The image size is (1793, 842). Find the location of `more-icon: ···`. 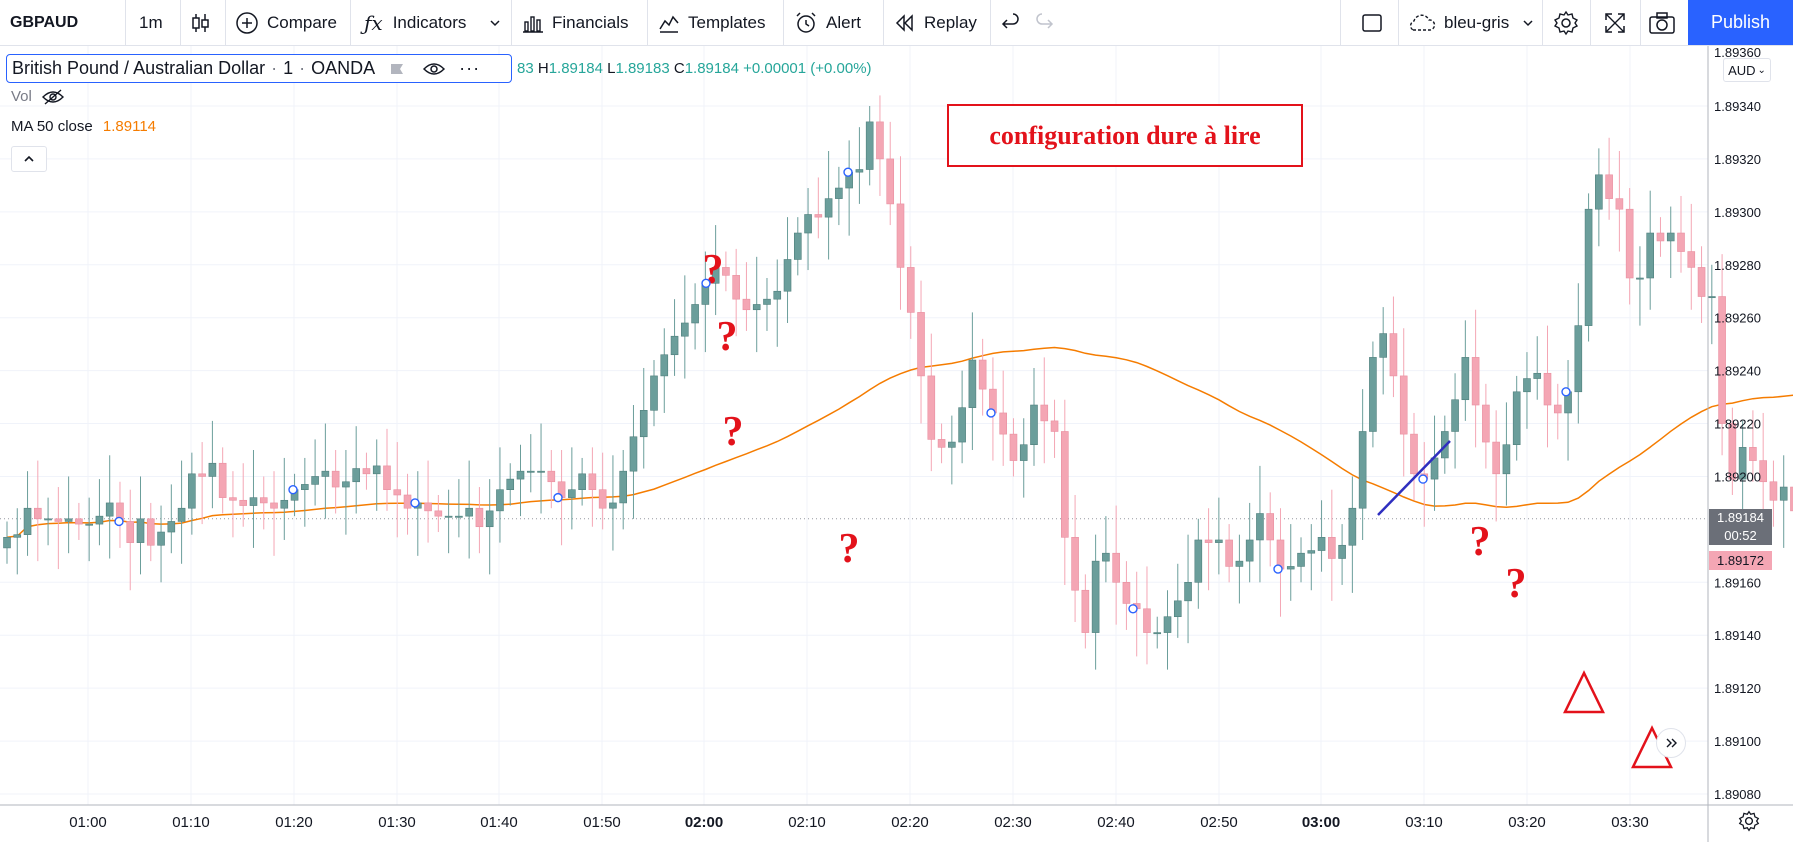

more-icon: ··· is located at coordinates (470, 68).